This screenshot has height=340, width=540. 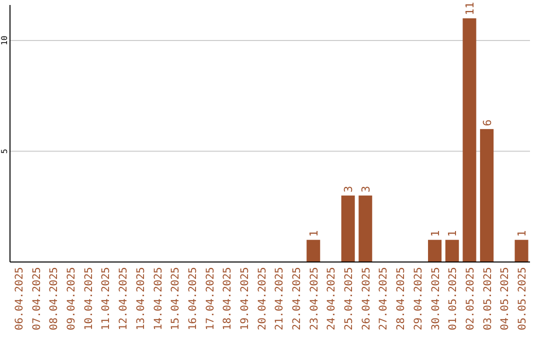 What do you see at coordinates (244, 298) in the screenshot?
I see `x-tick-label: 19.04.2025` at bounding box center [244, 298].